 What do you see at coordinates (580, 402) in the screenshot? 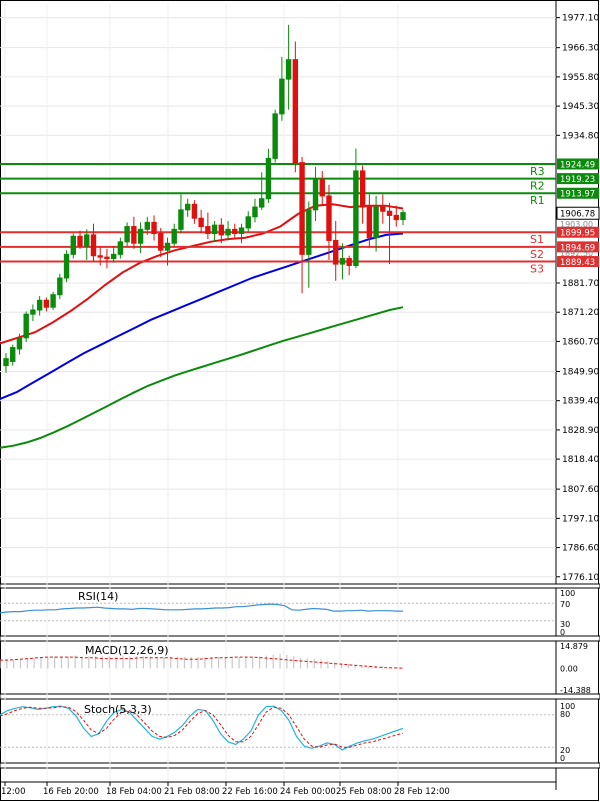
I see `y-tick-label: 1839.40` at bounding box center [580, 402].